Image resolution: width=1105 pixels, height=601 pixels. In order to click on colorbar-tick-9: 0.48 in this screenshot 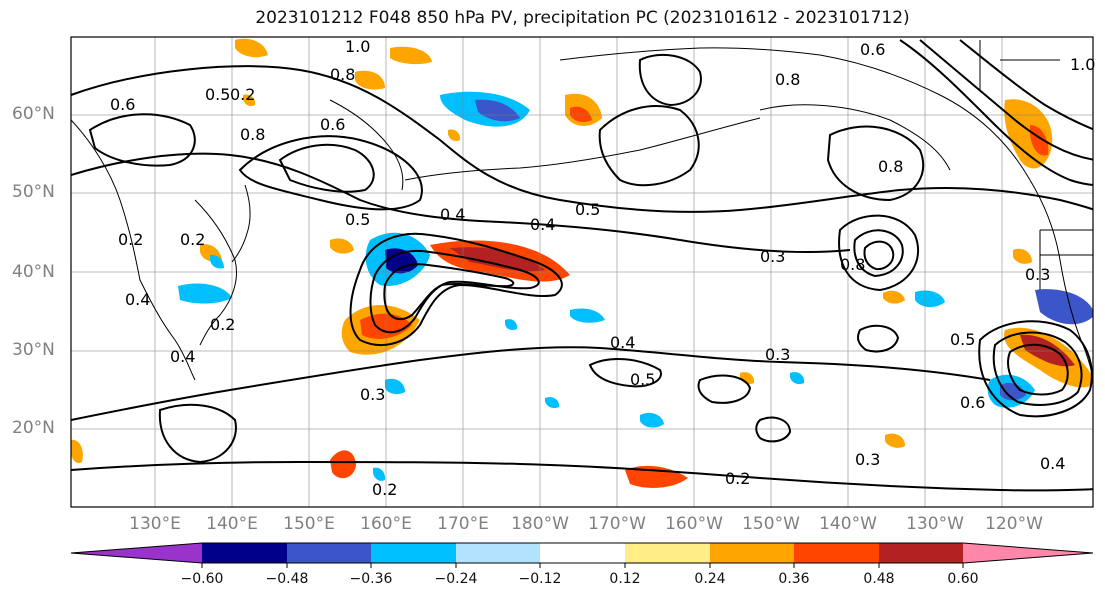, I will do `click(879, 579)`.